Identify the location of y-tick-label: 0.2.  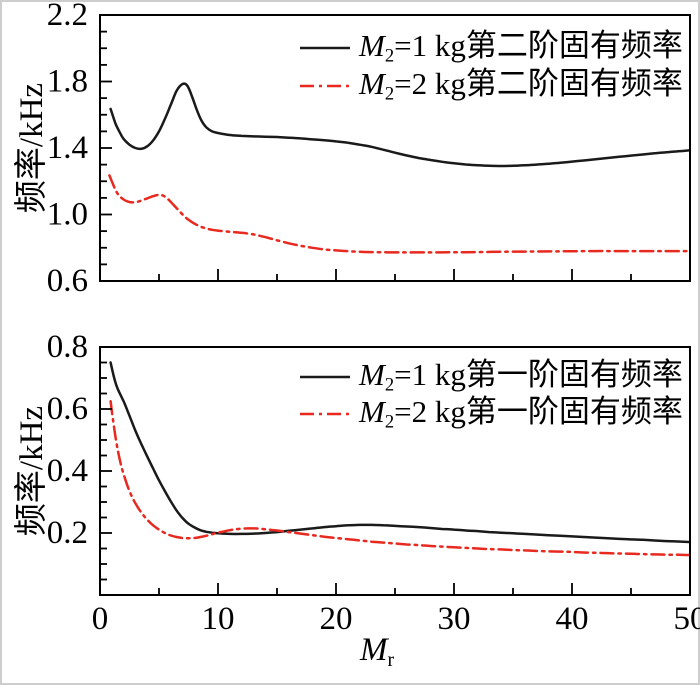
(67, 533).